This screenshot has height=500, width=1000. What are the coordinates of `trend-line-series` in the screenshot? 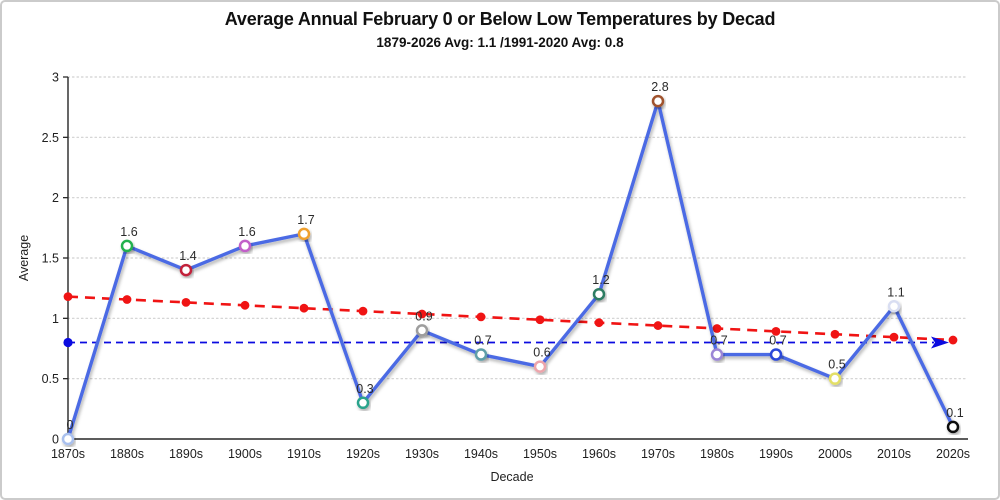 It's located at (510, 318).